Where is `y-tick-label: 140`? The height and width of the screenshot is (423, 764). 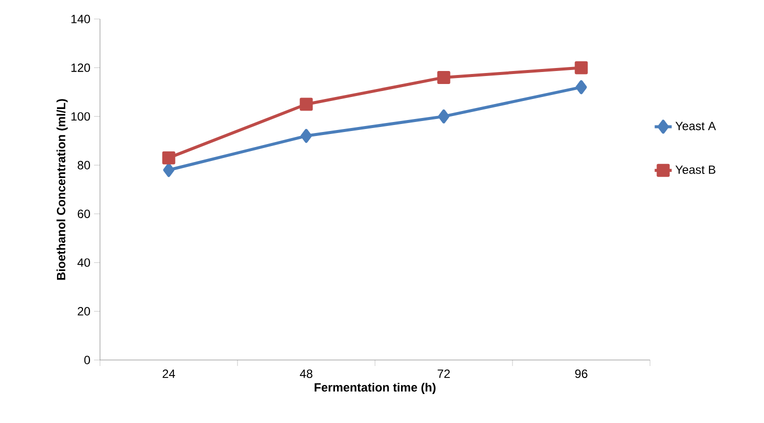 y-tick-label: 140 is located at coordinates (80, 19).